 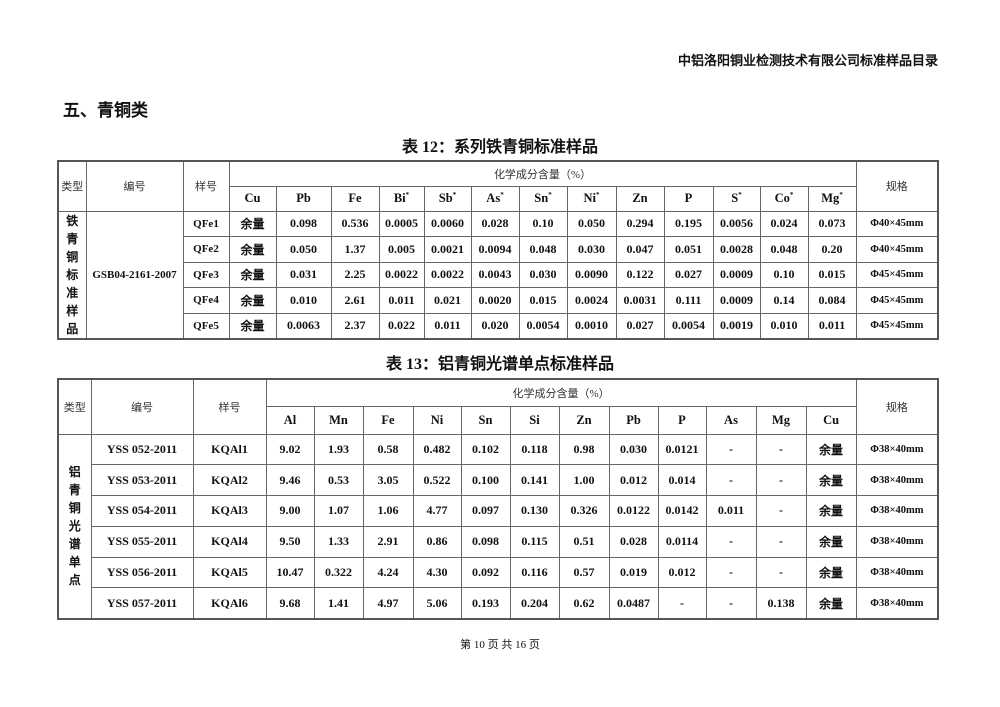 I want to click on value-cell: 3.05, so click(x=388, y=480).